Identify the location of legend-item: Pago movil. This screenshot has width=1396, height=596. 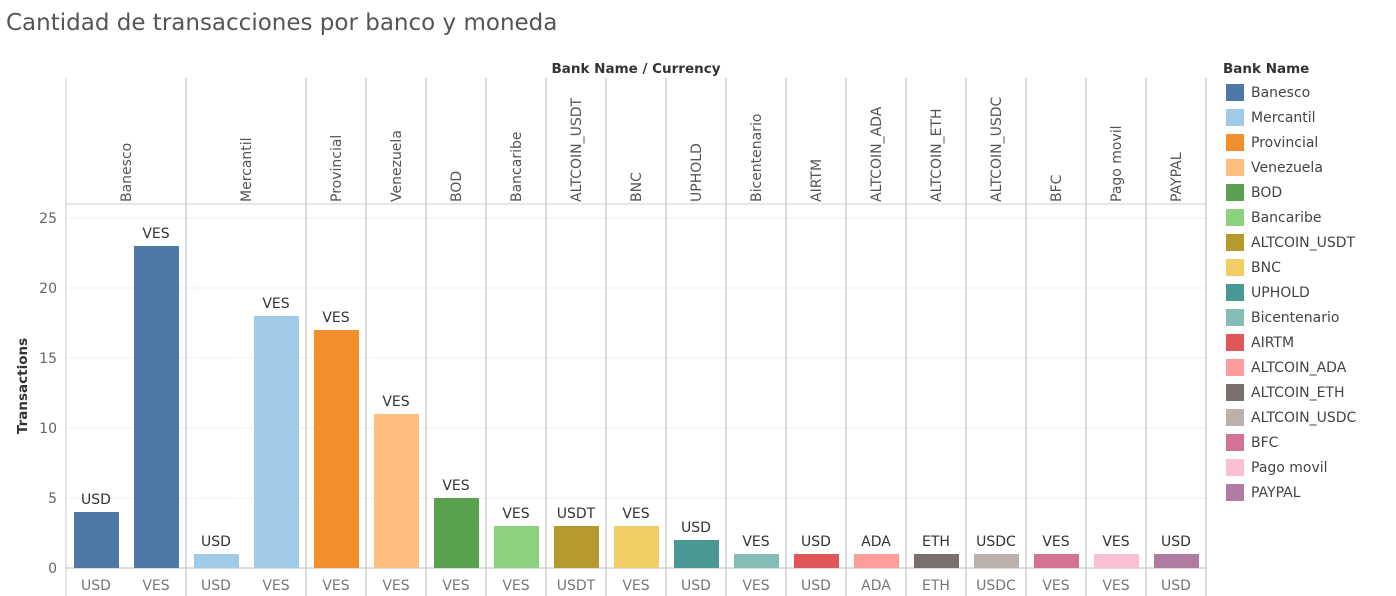
(1308, 467).